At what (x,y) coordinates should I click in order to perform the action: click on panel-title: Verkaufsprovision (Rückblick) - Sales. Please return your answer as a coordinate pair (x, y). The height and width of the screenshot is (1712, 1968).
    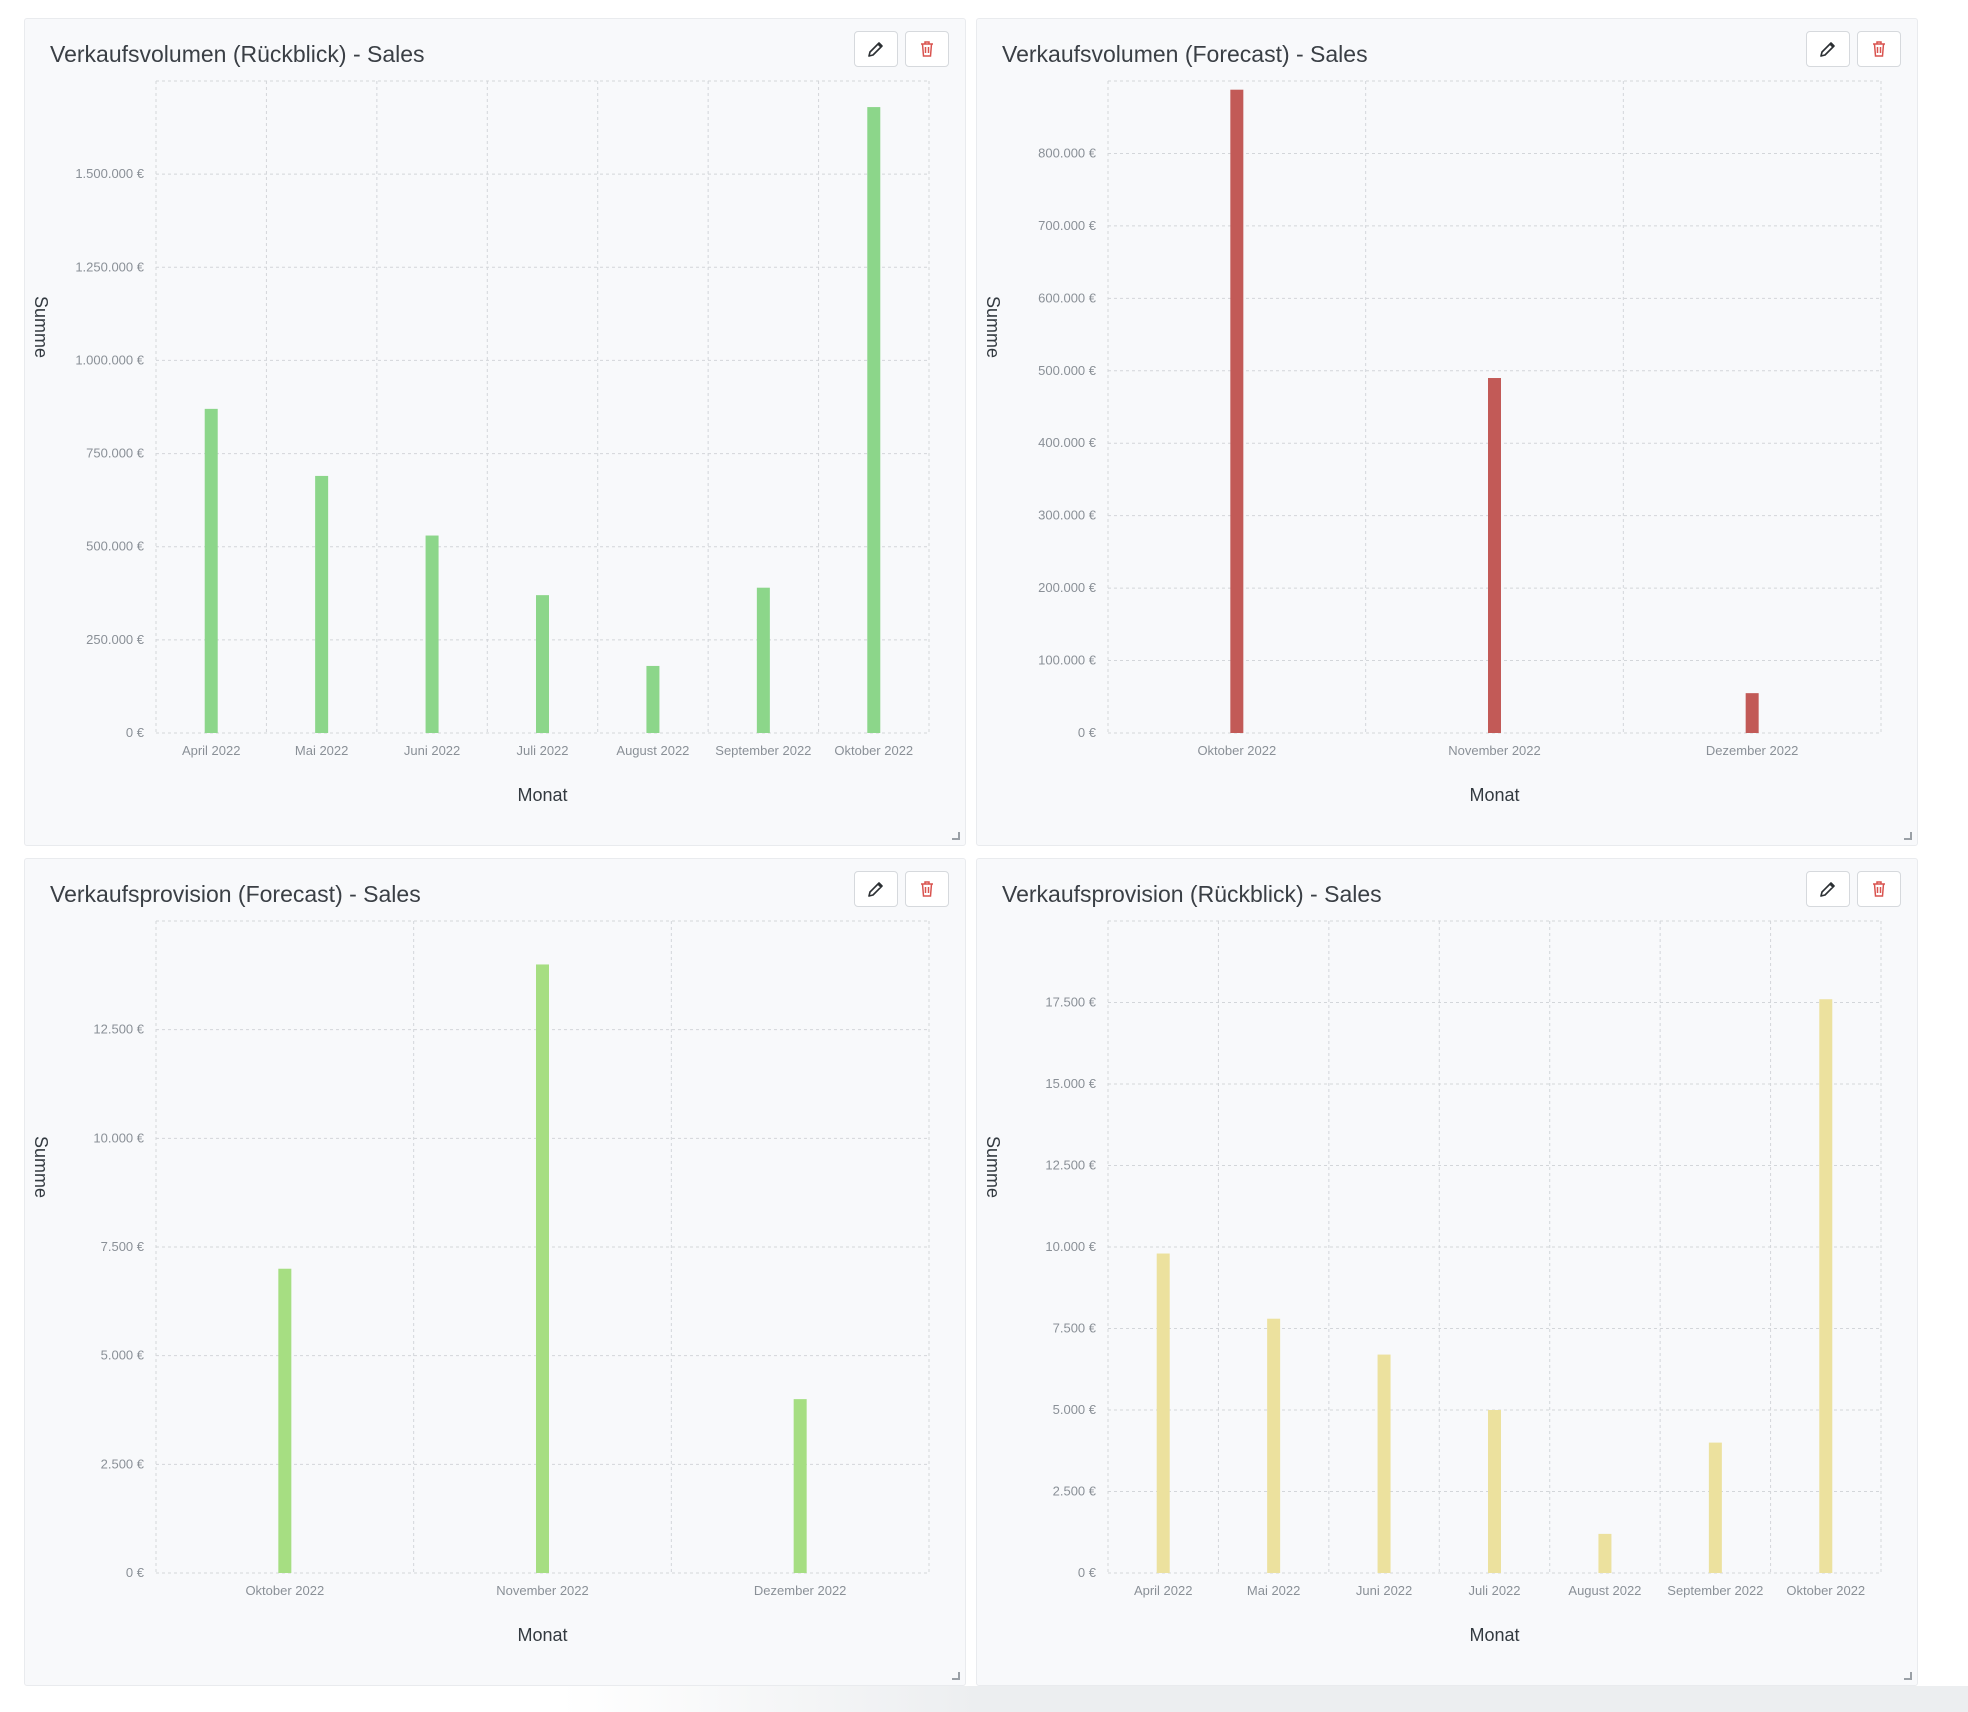
    Looking at the image, I should click on (1192, 894).